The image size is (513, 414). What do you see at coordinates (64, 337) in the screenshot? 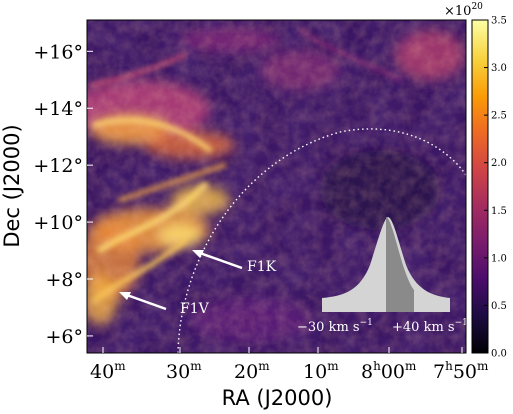
I see `y-tick-label: +6°` at bounding box center [64, 337].